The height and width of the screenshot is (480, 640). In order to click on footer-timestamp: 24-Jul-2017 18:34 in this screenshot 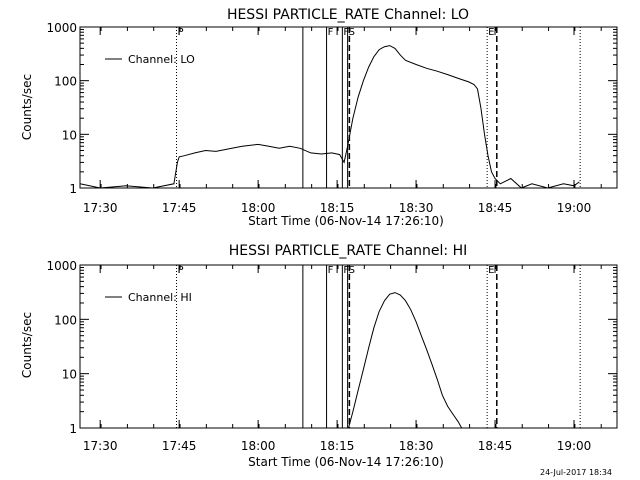, I will do `click(576, 472)`.